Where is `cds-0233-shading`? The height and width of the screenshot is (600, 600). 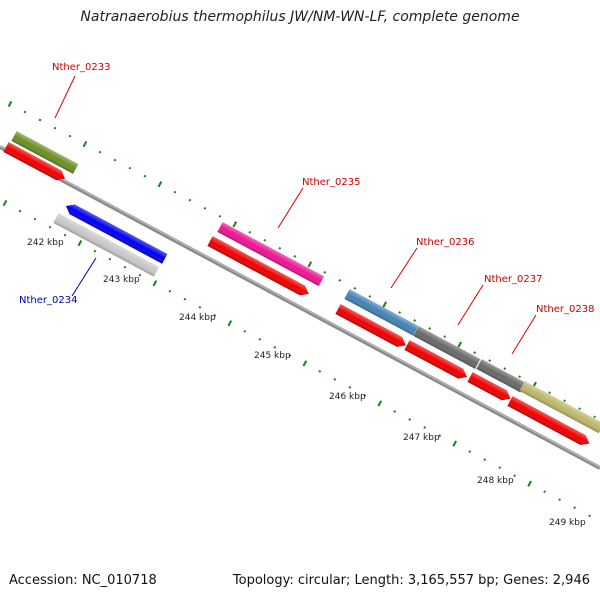
cds-0233-shading is located at coordinates (45, 152).